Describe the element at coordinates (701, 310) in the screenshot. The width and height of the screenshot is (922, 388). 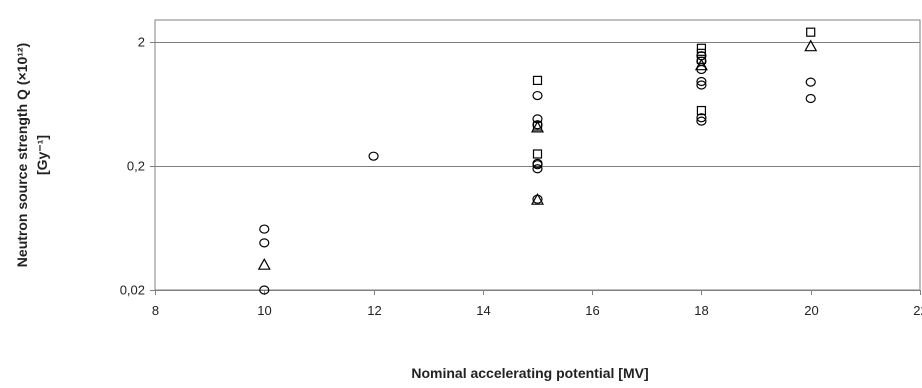
I see `x-tick-label-5: 18` at that location.